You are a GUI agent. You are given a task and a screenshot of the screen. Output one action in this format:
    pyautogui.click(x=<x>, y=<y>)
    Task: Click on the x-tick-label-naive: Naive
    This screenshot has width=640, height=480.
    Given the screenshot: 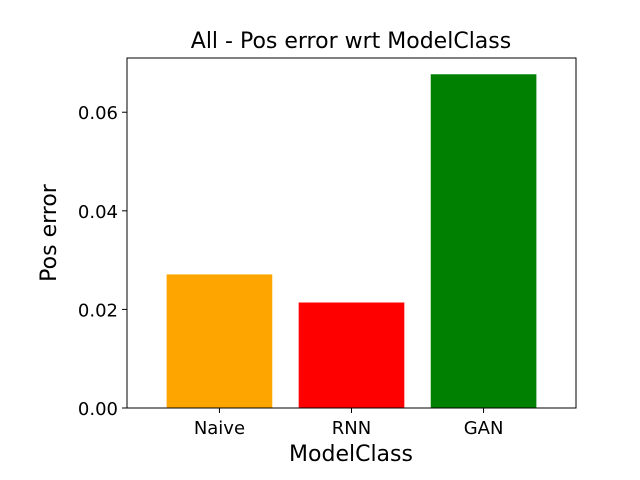 What is the action you would take?
    pyautogui.click(x=219, y=428)
    